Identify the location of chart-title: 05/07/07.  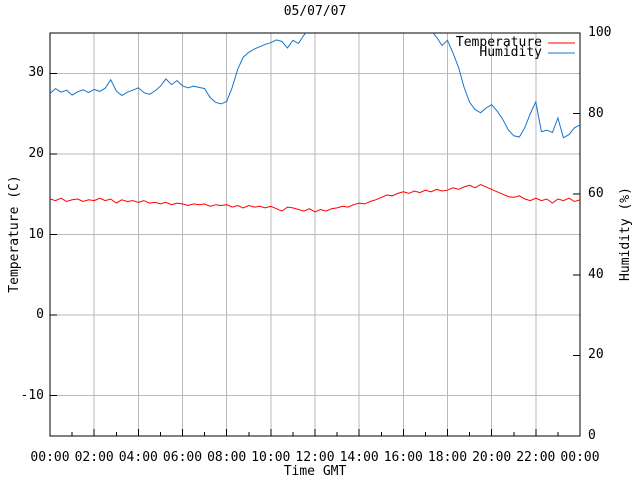
(315, 11).